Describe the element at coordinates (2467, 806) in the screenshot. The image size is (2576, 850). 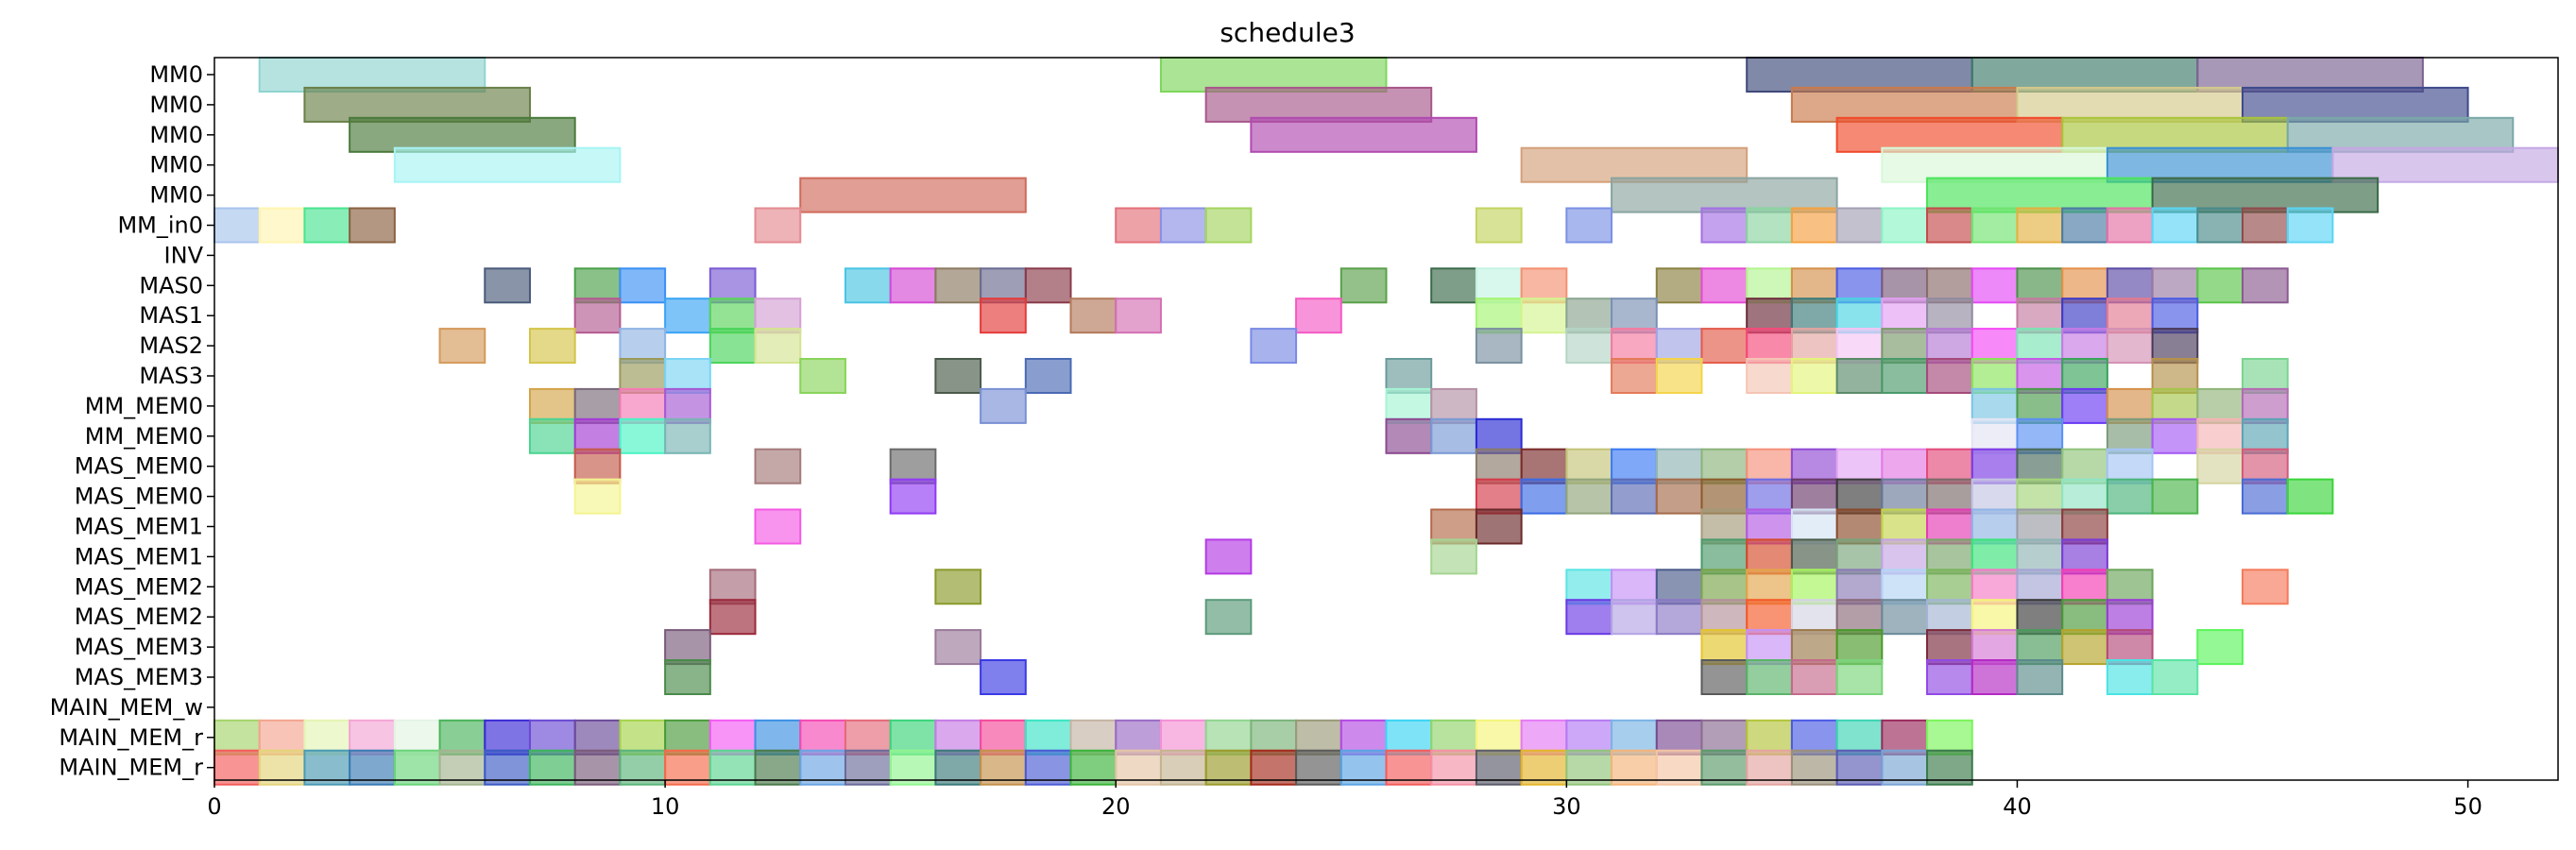
I see `x-tick-label: 50` at that location.